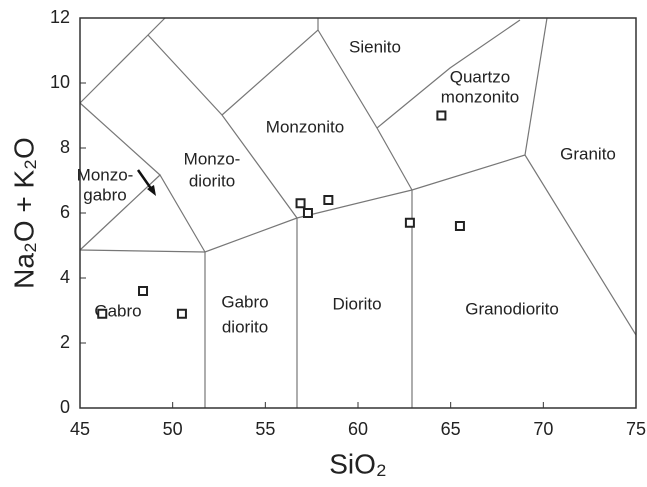 This screenshot has height=487, width=647. Describe the element at coordinates (358, 463) in the screenshot. I see `x-axis-label: SiO₂` at that location.